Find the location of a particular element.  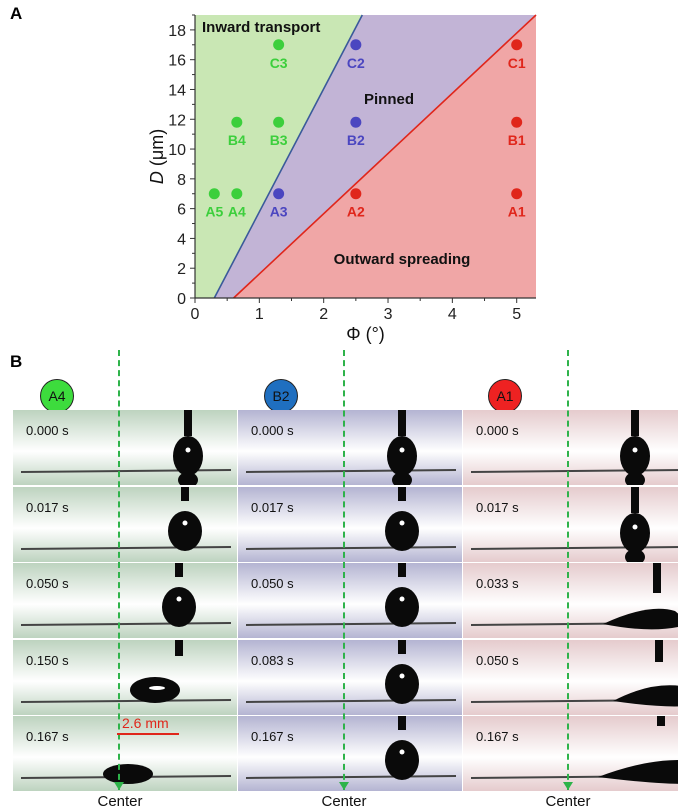

frame-col2-row5: 0.167 s is located at coordinates (350, 753).